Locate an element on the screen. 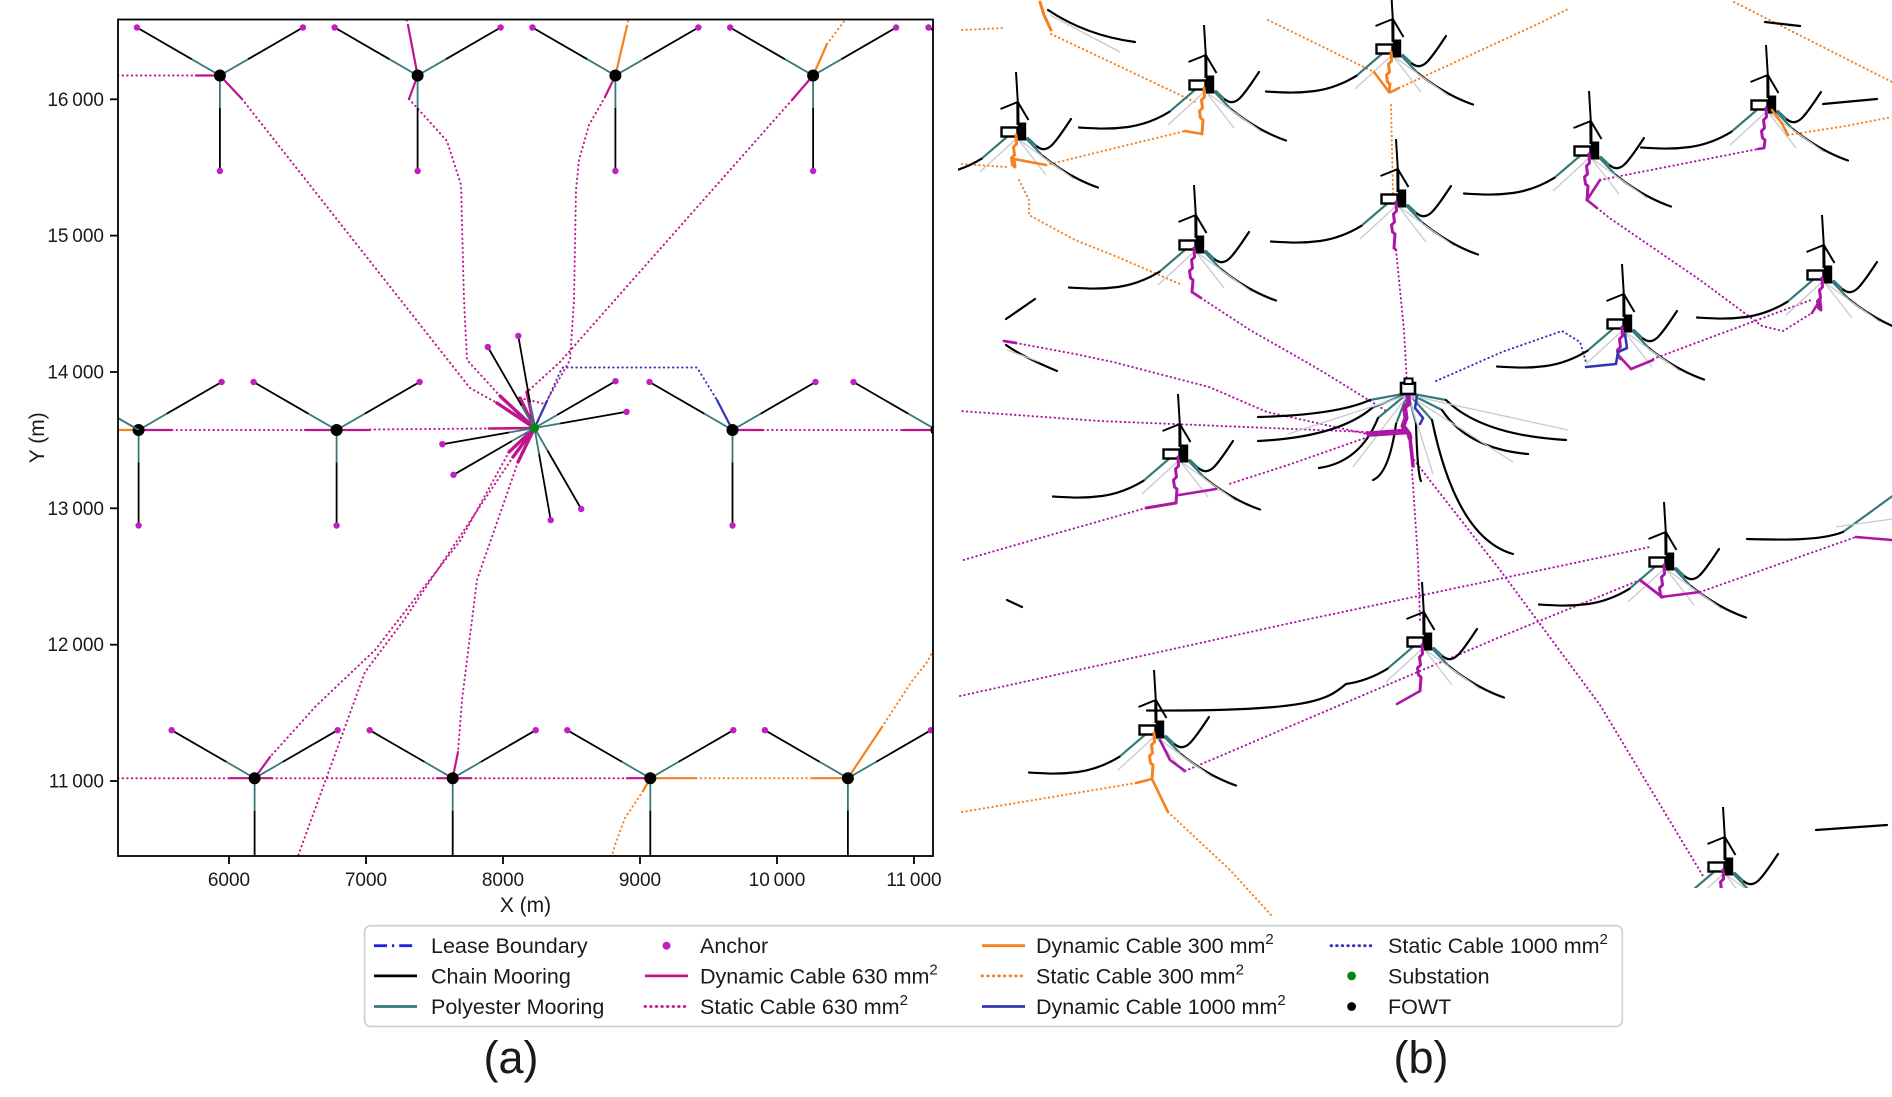 The width and height of the screenshot is (1892, 1097). svg-text: (b) is located at coordinates (1421, 1057).